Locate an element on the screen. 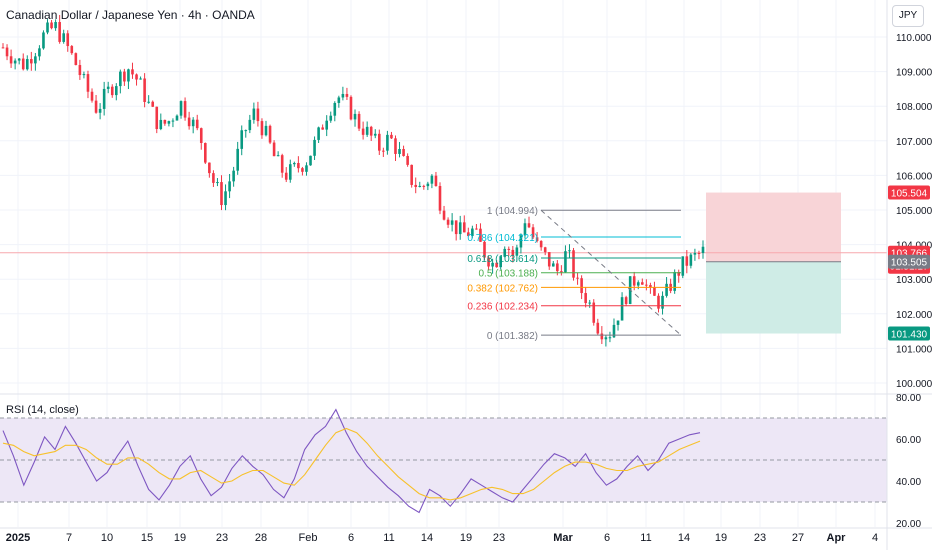 The height and width of the screenshot is (550, 932). stop-loss-tag: 105.504 is located at coordinates (909, 194).